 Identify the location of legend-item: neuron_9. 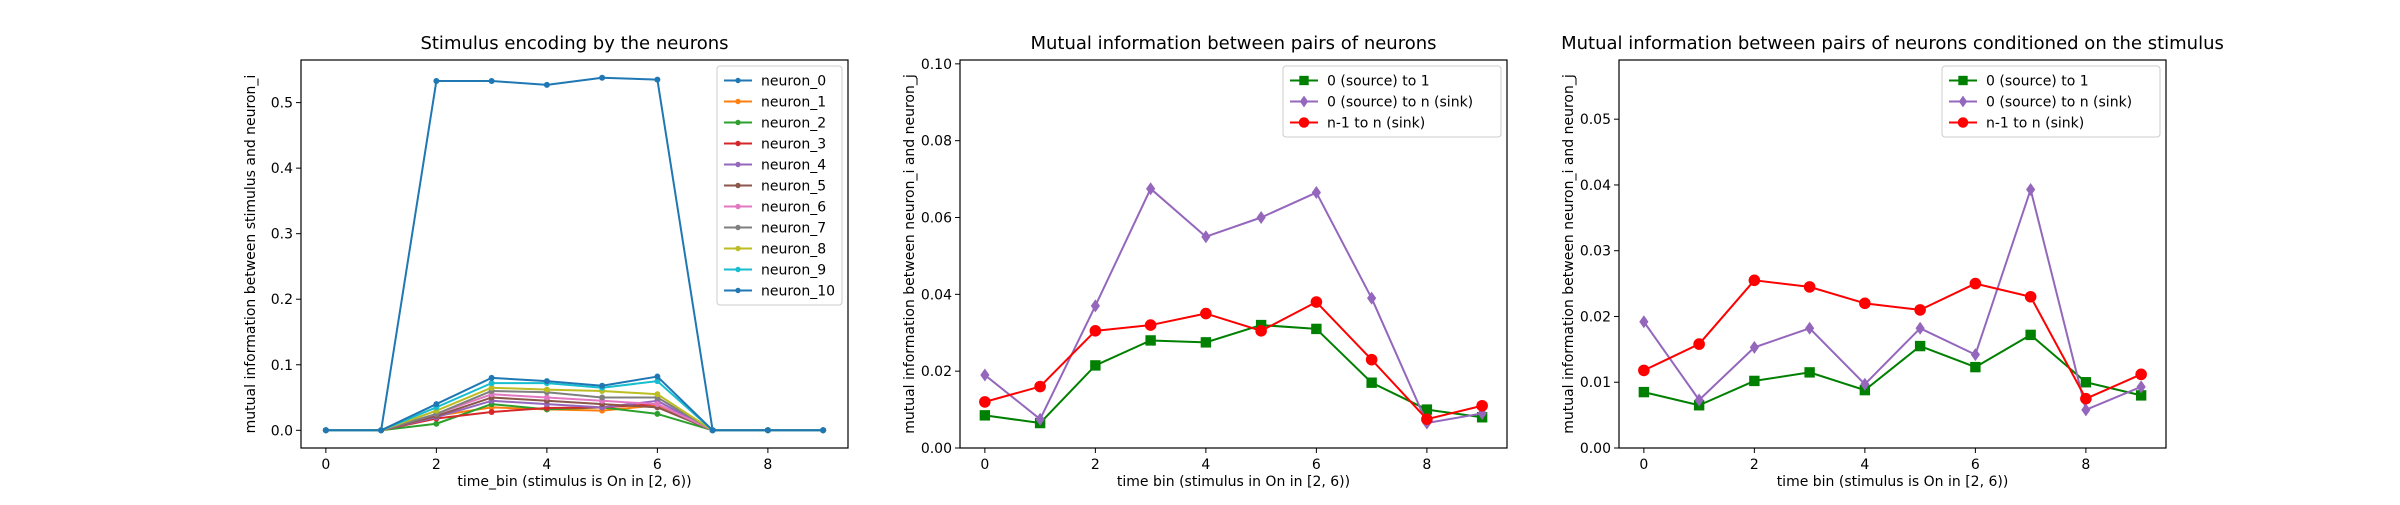
(775, 271).